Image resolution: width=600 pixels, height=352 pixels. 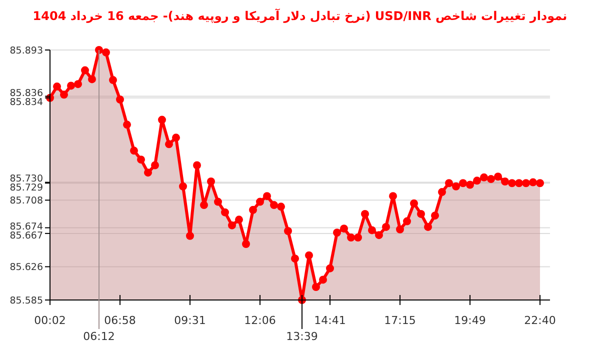 What do you see at coordinates (260, 320) in the screenshot?
I see `x-tick-label: 12:06` at bounding box center [260, 320].